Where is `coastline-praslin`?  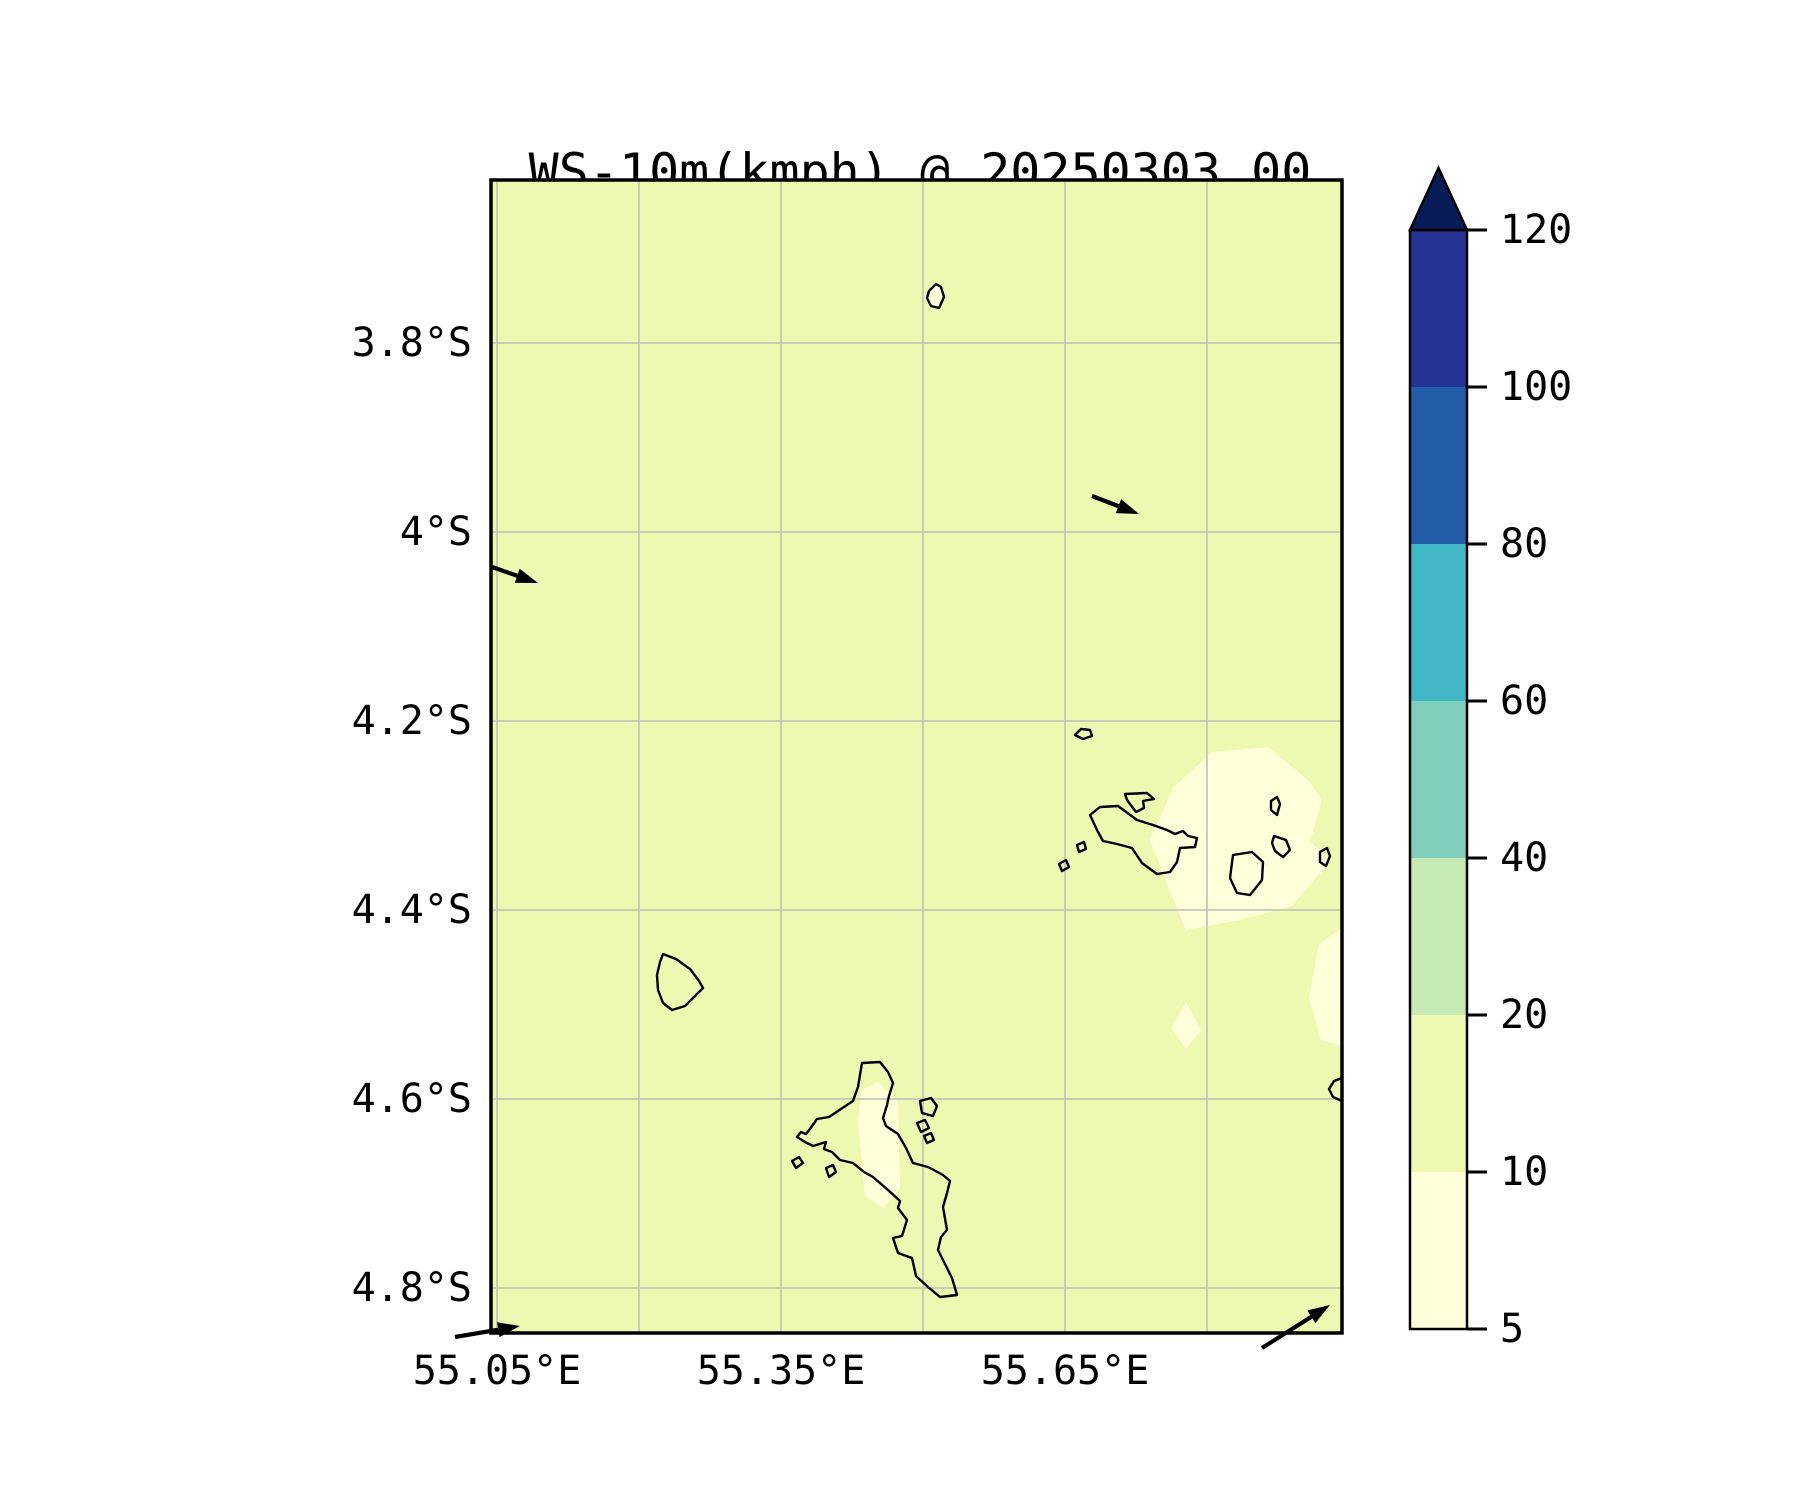 coastline-praslin is located at coordinates (1143, 840).